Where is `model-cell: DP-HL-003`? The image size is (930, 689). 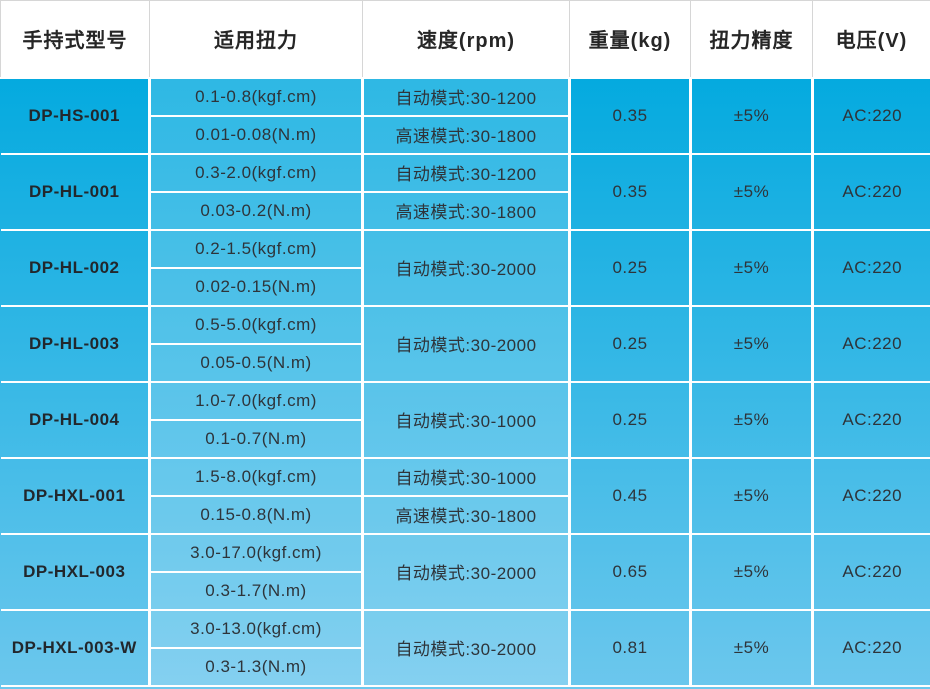
model-cell: DP-HL-003 is located at coordinates (75, 343).